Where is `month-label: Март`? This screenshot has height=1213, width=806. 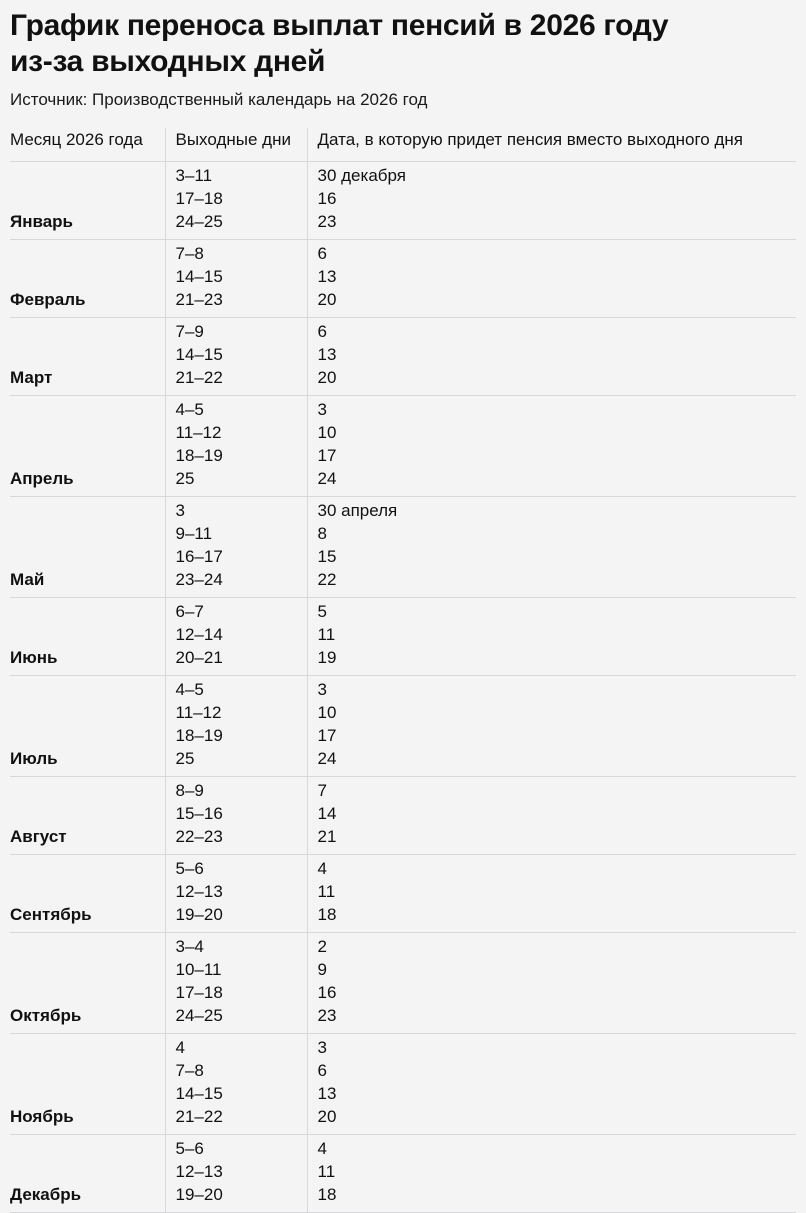
month-label: Март is located at coordinates (31, 377).